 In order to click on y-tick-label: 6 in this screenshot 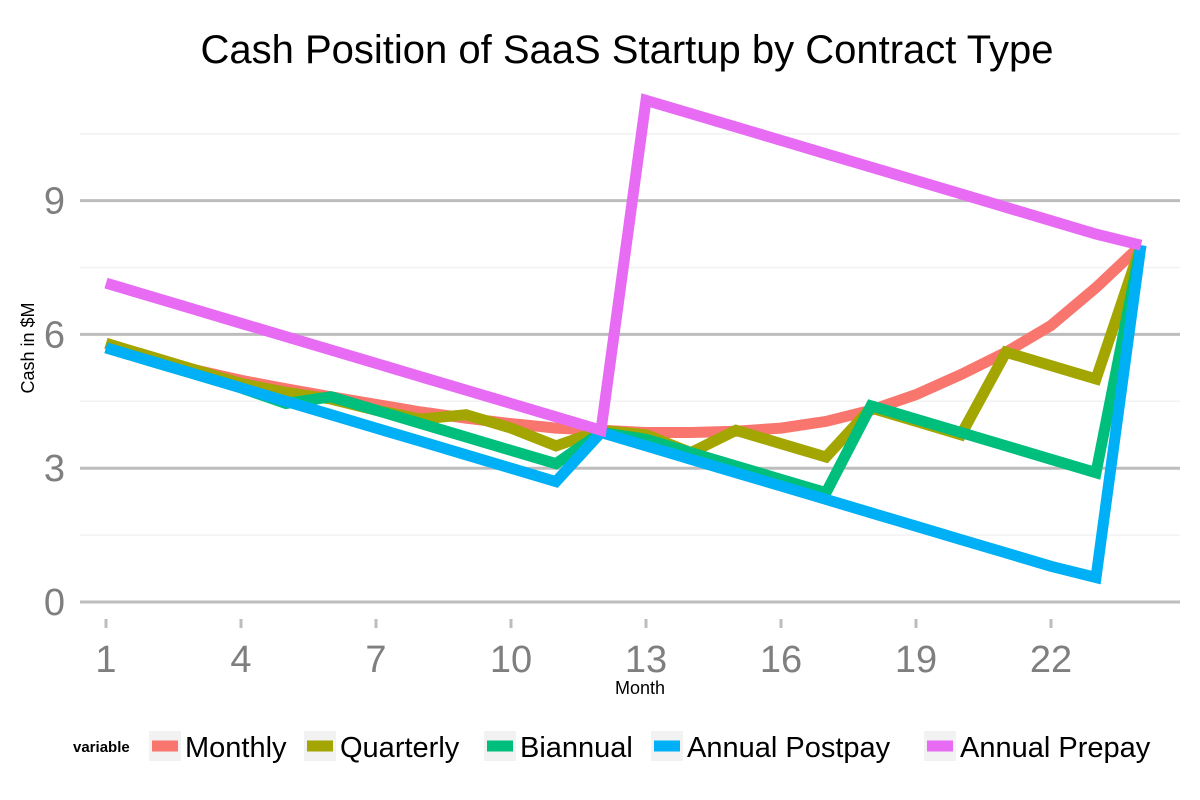, I will do `click(54, 335)`.